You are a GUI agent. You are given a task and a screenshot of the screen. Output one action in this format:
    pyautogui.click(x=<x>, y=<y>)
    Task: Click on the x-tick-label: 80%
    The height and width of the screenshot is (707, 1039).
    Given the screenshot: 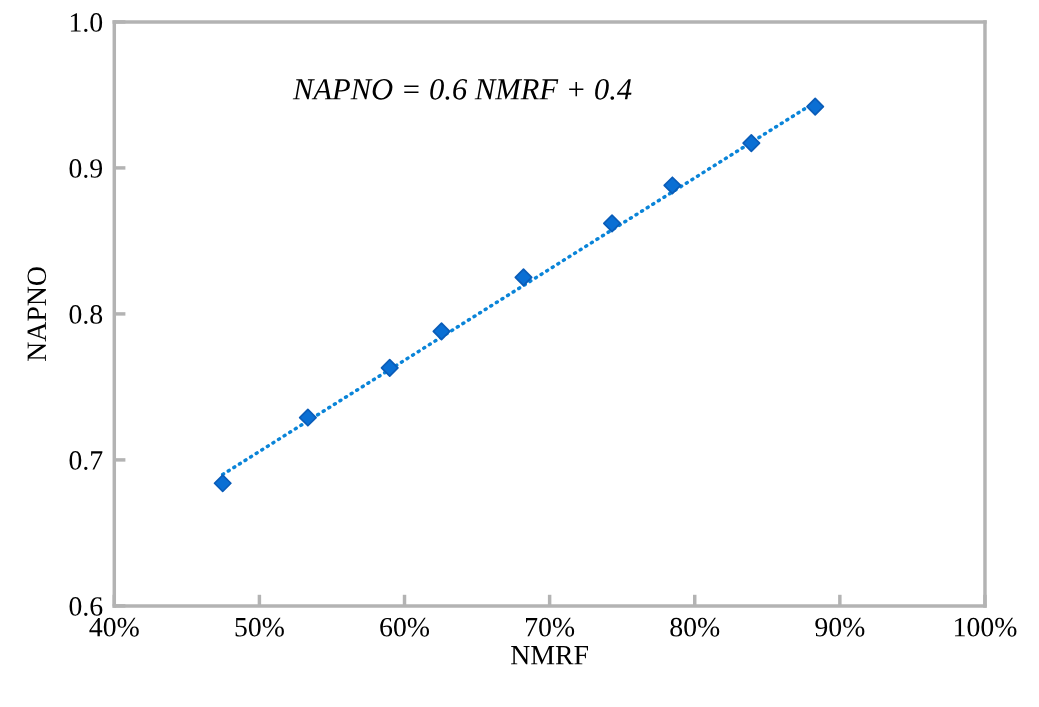 What is the action you would take?
    pyautogui.click(x=695, y=627)
    